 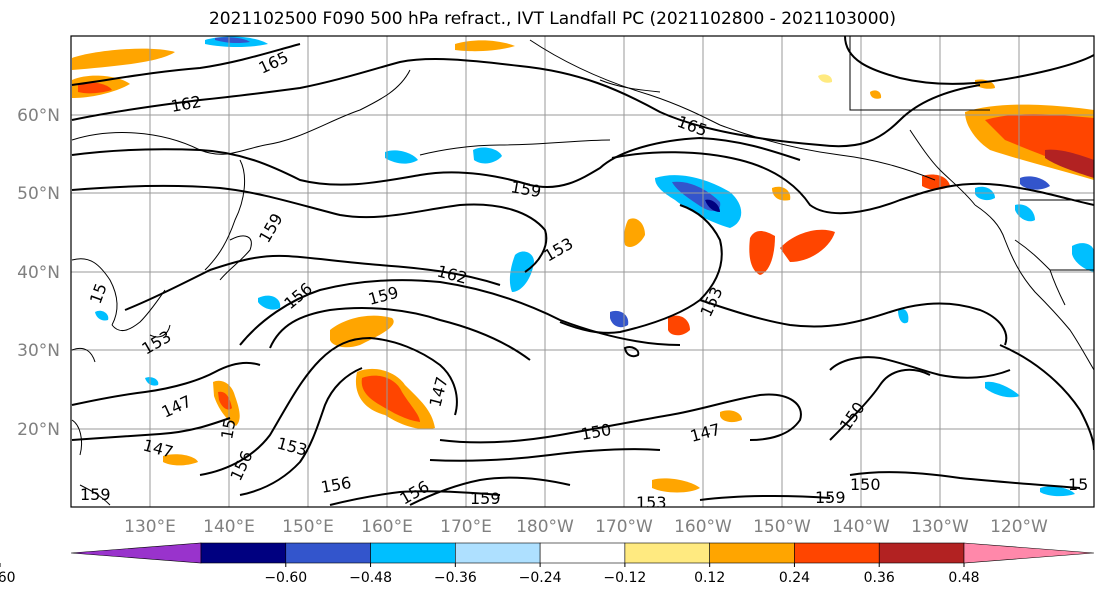 I want to click on lon-label: 130°W, so click(x=940, y=527).